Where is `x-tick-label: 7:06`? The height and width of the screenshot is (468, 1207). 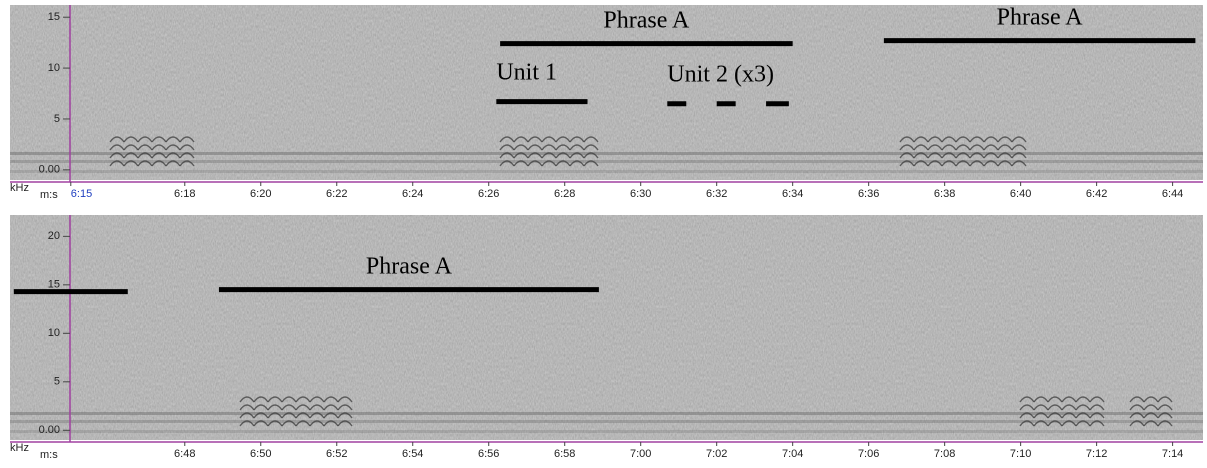 x-tick-label: 7:06 is located at coordinates (868, 454).